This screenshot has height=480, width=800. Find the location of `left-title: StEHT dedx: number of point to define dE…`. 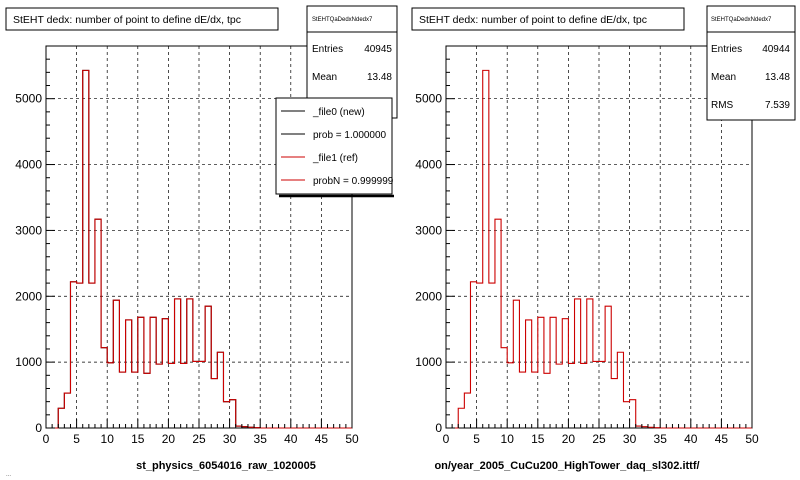

left-title: StEHT dedx: number of point to define dE… is located at coordinates (127, 20).